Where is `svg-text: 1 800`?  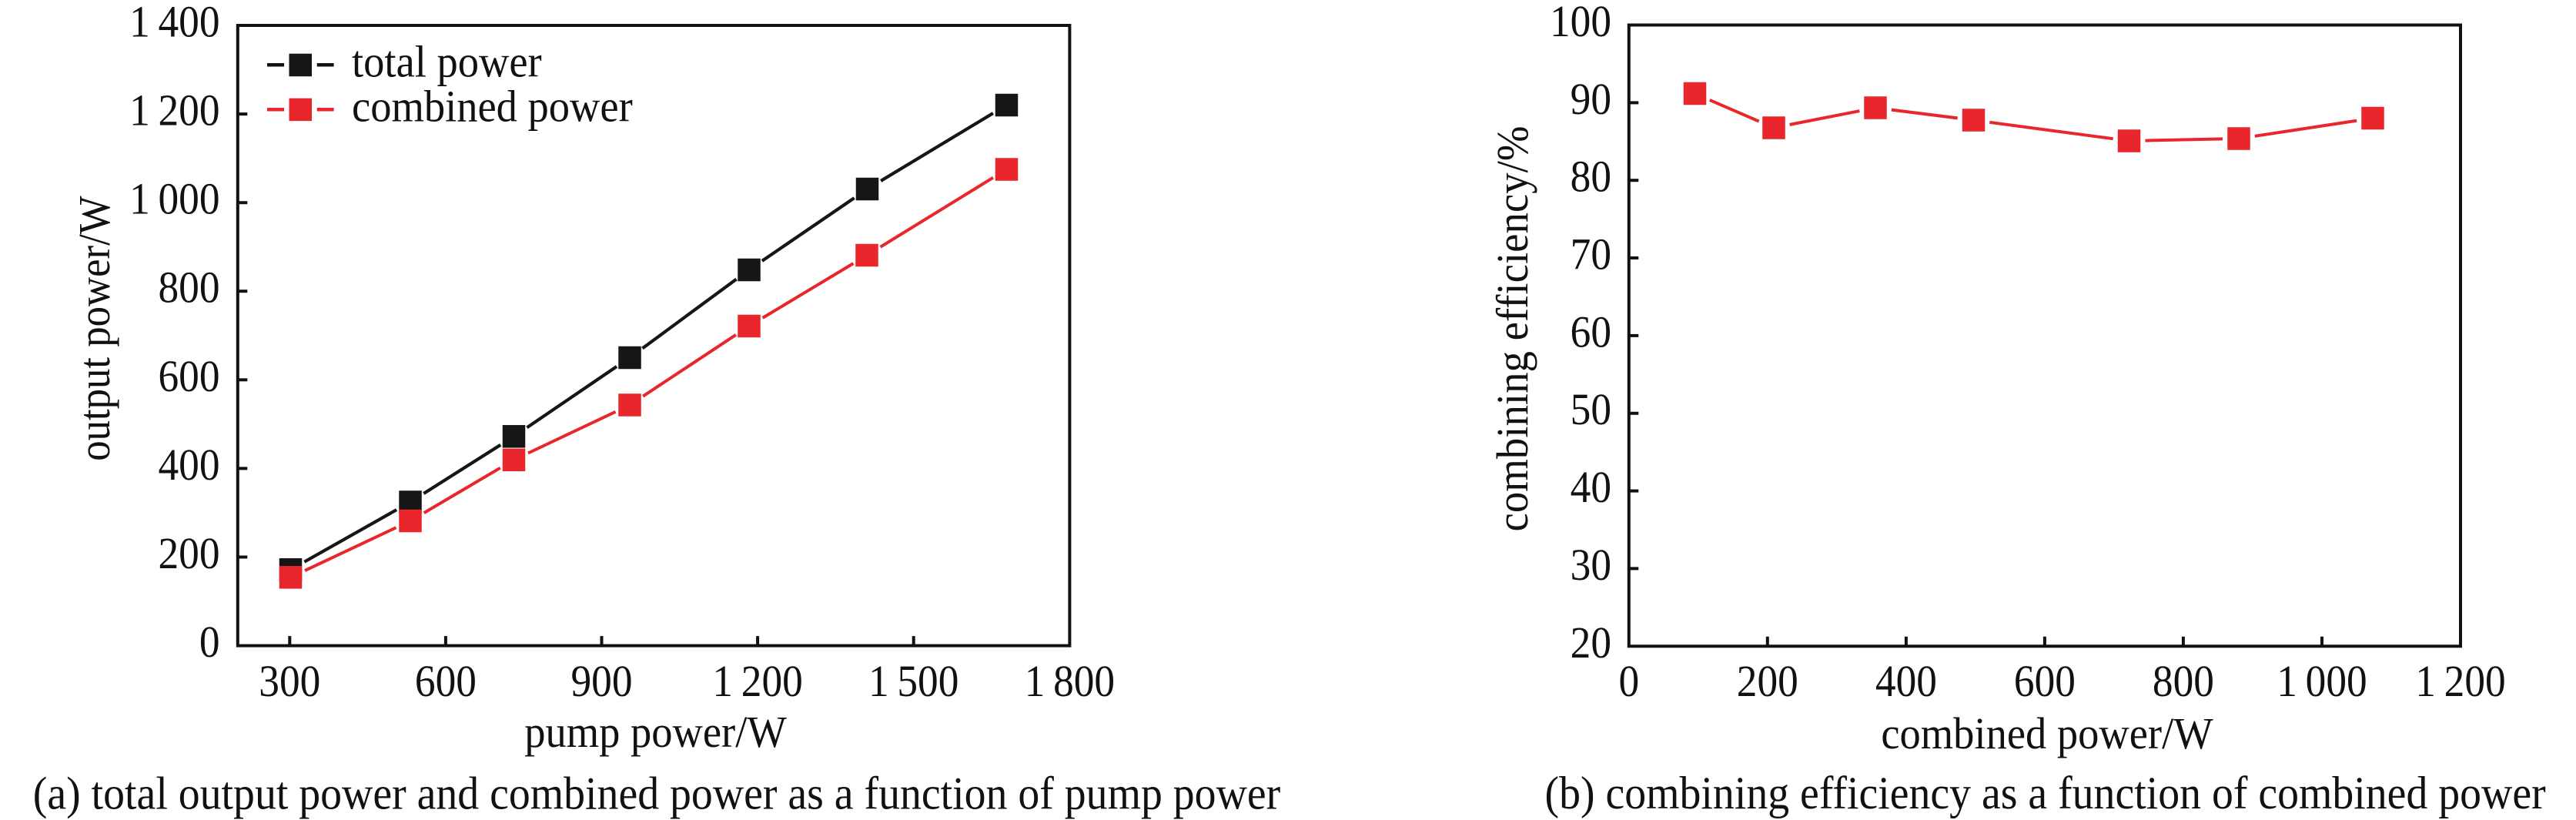 svg-text: 1 800 is located at coordinates (1070, 682).